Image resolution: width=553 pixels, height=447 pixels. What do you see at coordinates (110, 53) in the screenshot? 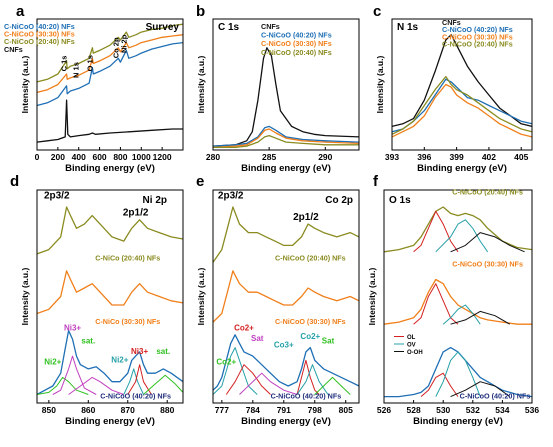
I see `series-a-0-c-nicoo-20-40-nfs` at bounding box center [110, 53].